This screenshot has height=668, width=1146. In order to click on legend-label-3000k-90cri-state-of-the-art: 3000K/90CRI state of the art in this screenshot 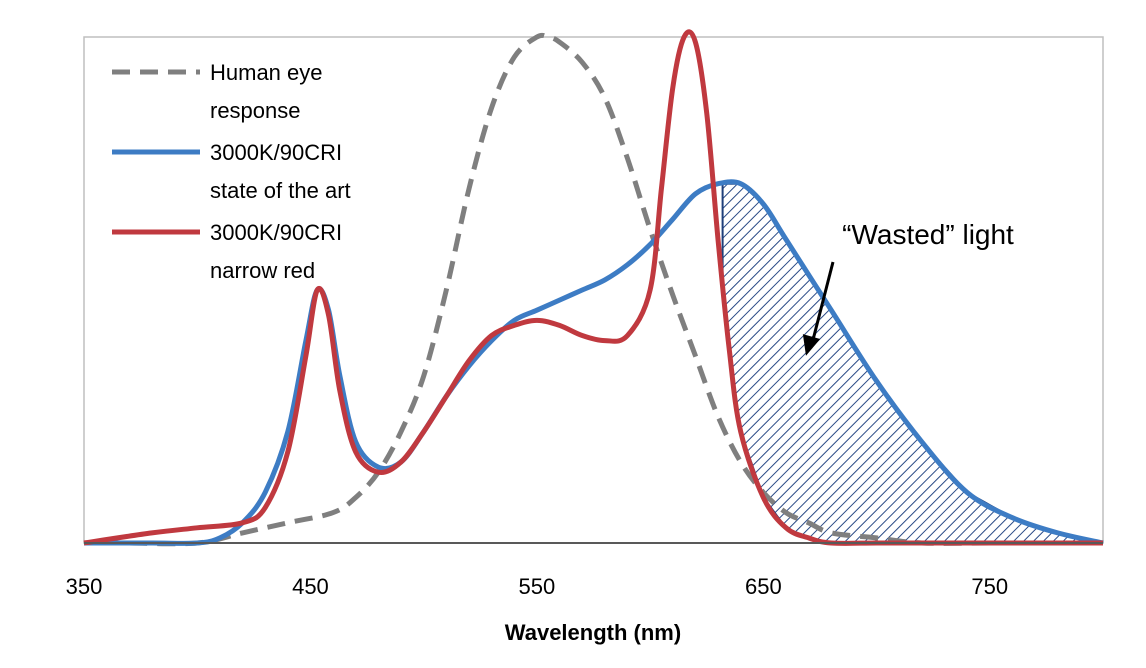, I will do `click(280, 171)`.